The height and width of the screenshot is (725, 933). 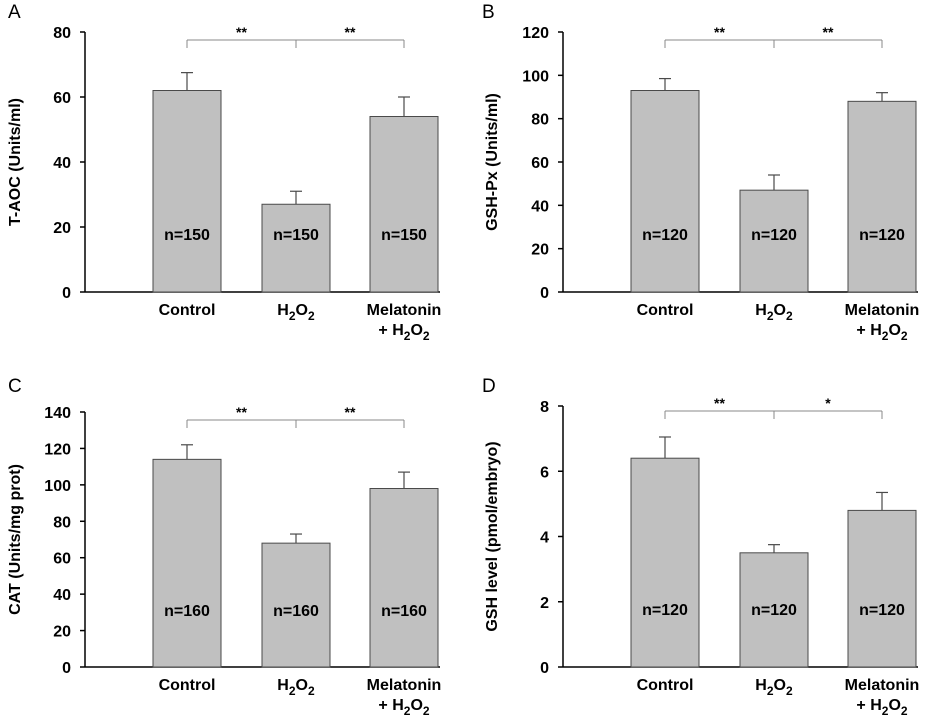 I want to click on y-axis-label: GSH level (pmol/embryo), so click(x=492, y=536).